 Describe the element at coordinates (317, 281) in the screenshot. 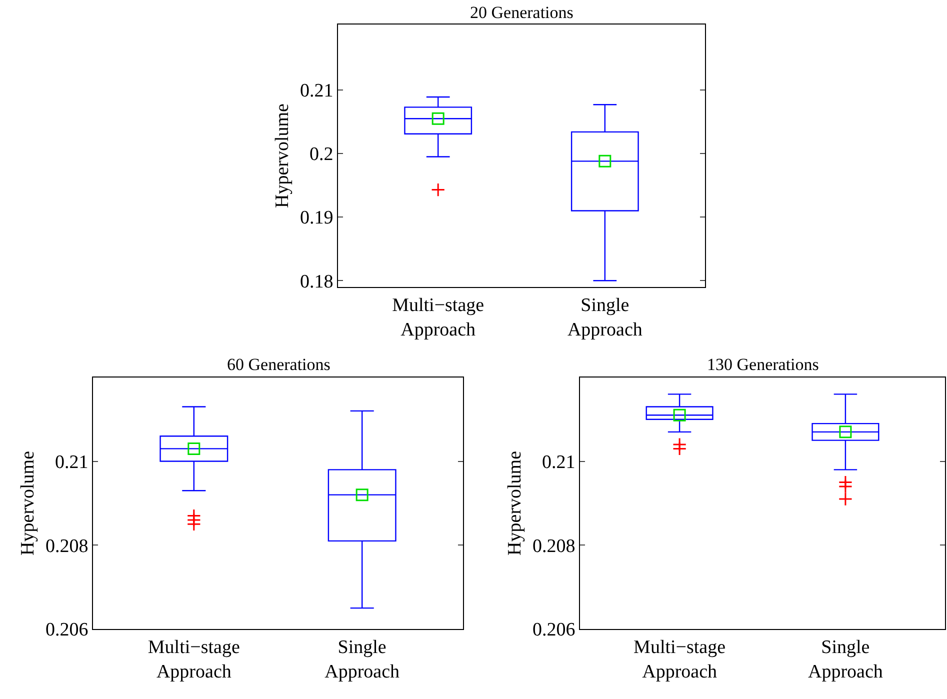

I see `y-tick-label: 0.18` at that location.